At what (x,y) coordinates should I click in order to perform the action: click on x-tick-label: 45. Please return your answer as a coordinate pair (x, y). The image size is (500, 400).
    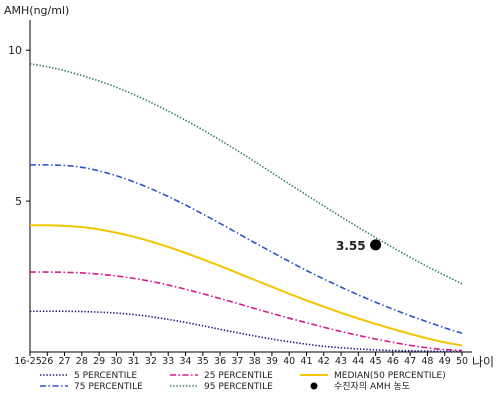
    Looking at the image, I should click on (376, 361).